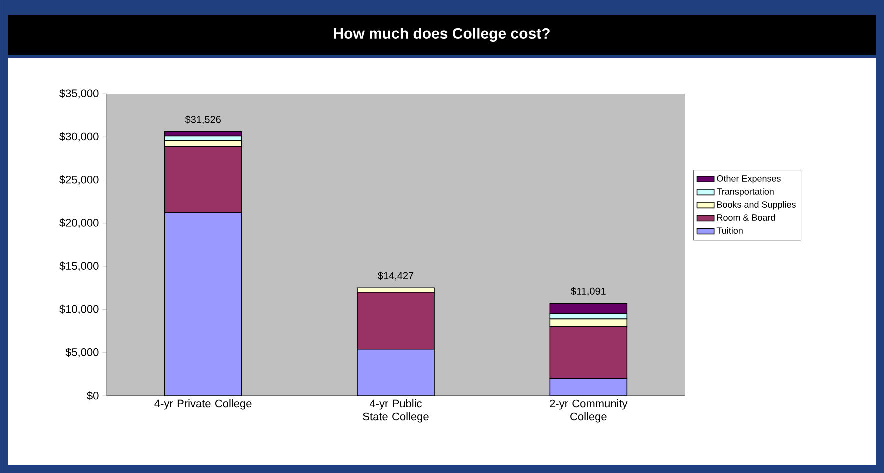 Image resolution: width=884 pixels, height=473 pixels. I want to click on legend-label: Room & Board, so click(746, 217).